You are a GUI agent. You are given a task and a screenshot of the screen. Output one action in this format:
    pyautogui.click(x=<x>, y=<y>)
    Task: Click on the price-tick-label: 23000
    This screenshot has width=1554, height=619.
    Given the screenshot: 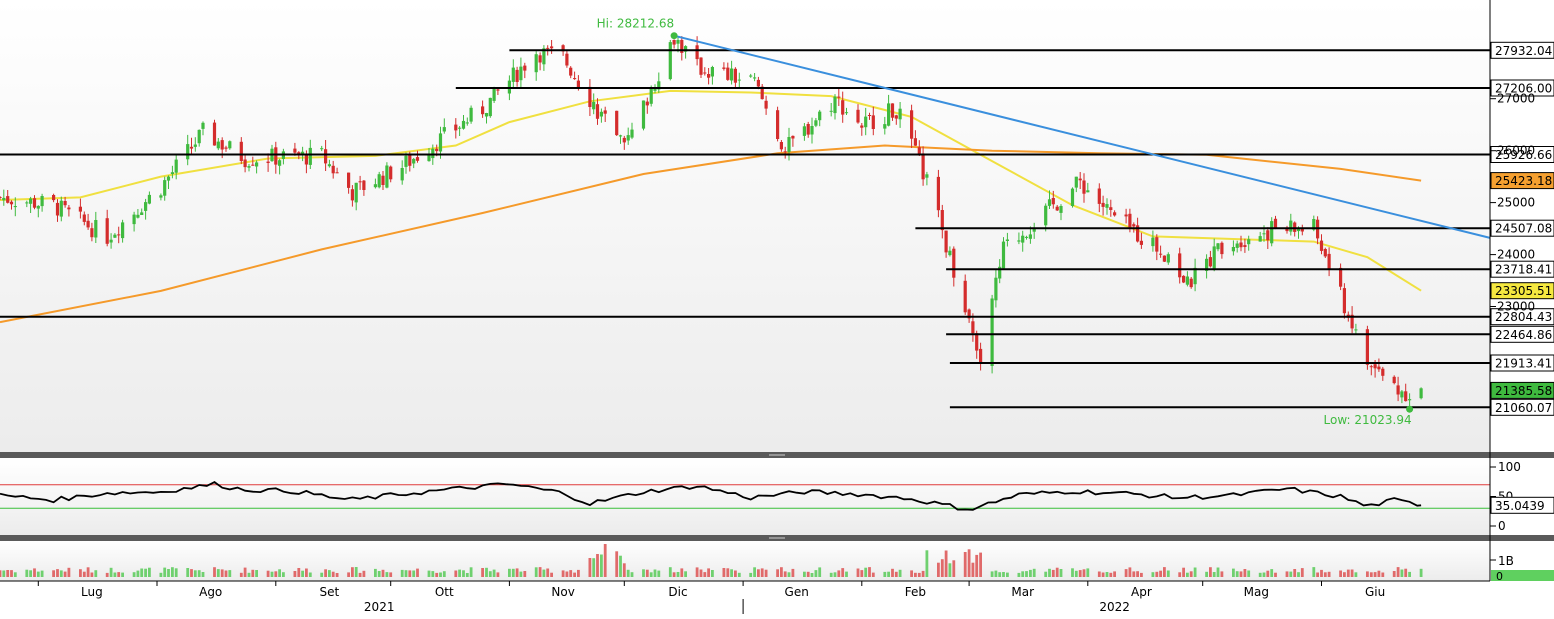 What is the action you would take?
    pyautogui.click(x=1516, y=307)
    